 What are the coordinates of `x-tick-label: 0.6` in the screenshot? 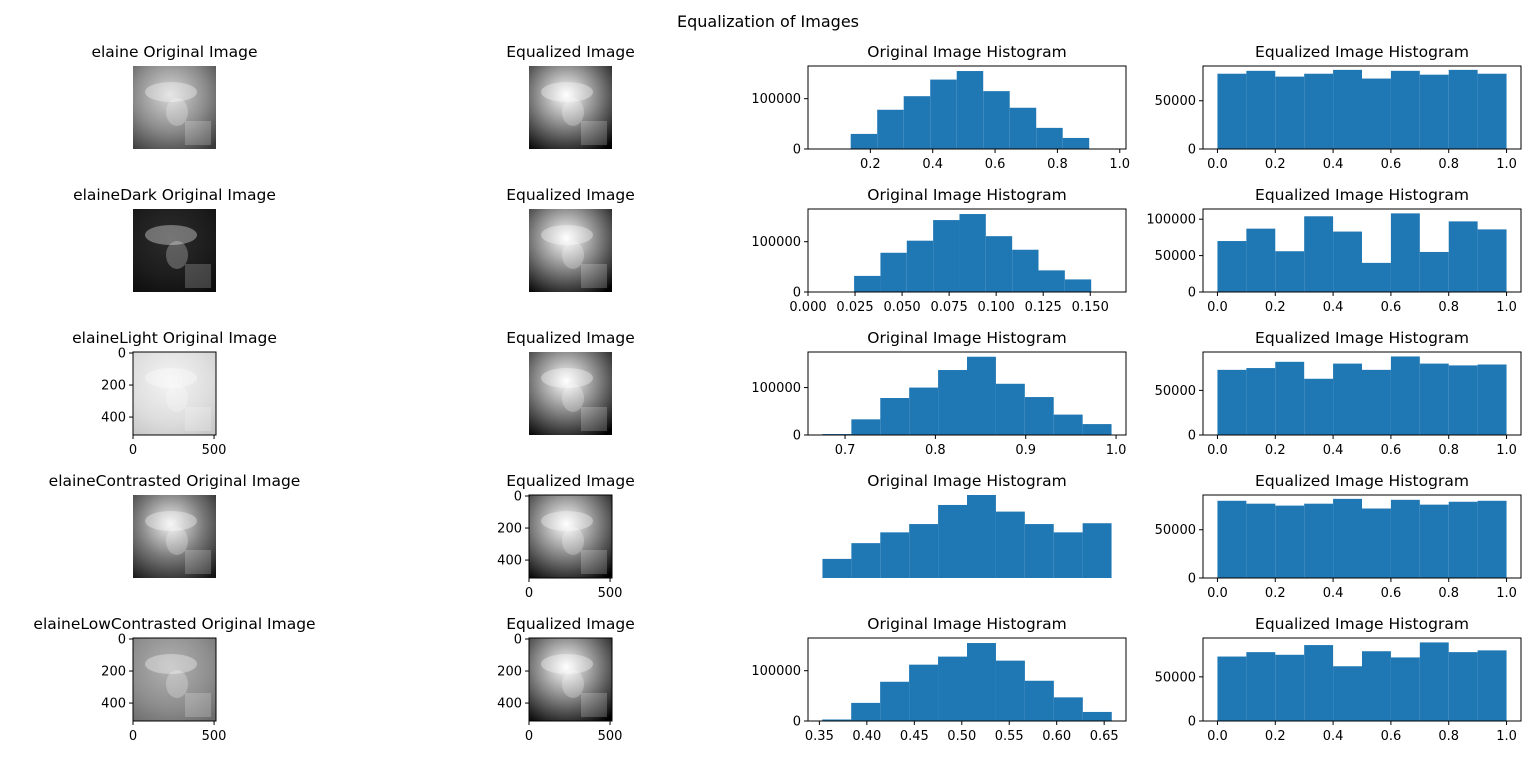 It's located at (1391, 593).